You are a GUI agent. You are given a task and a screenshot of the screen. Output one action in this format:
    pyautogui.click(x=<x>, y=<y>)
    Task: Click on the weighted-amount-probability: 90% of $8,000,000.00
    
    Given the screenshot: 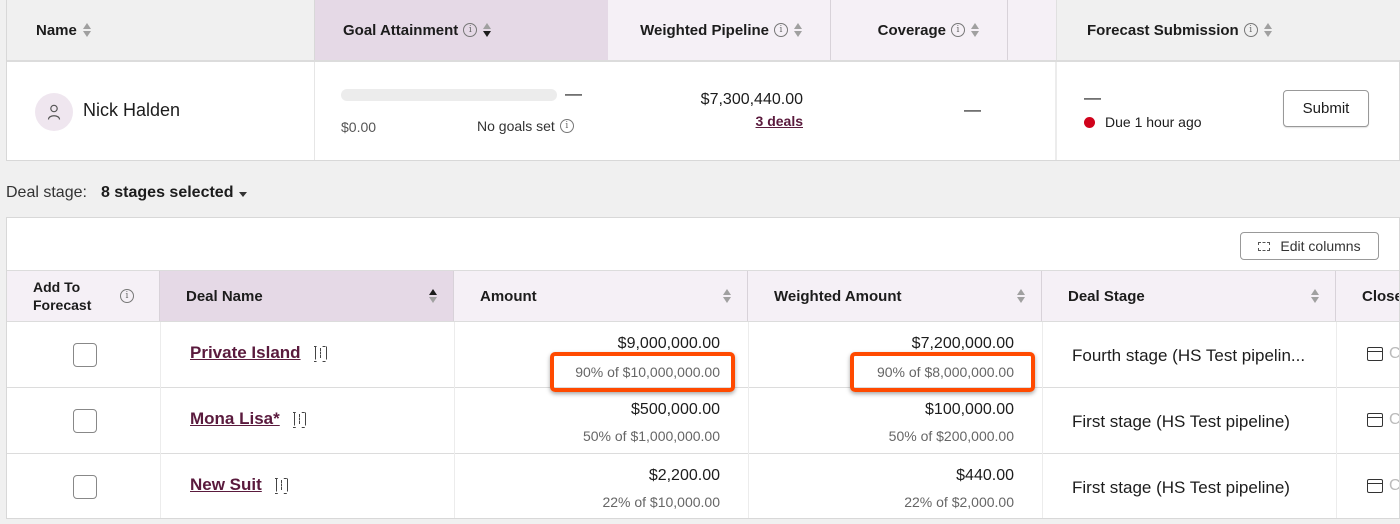 What is the action you would take?
    pyautogui.click(x=945, y=372)
    